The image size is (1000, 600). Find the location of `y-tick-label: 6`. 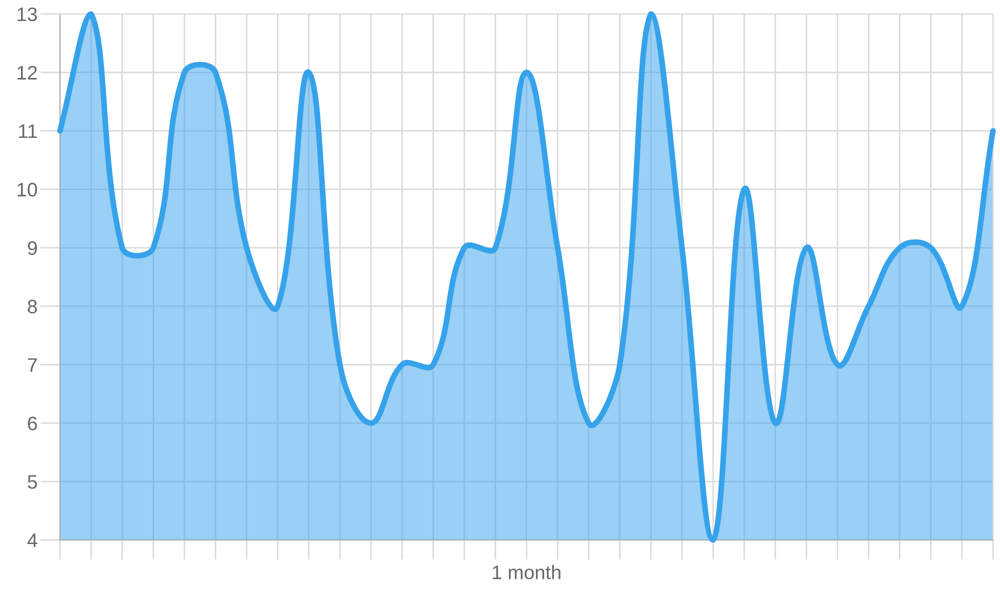

y-tick-label: 6 is located at coordinates (32, 423).